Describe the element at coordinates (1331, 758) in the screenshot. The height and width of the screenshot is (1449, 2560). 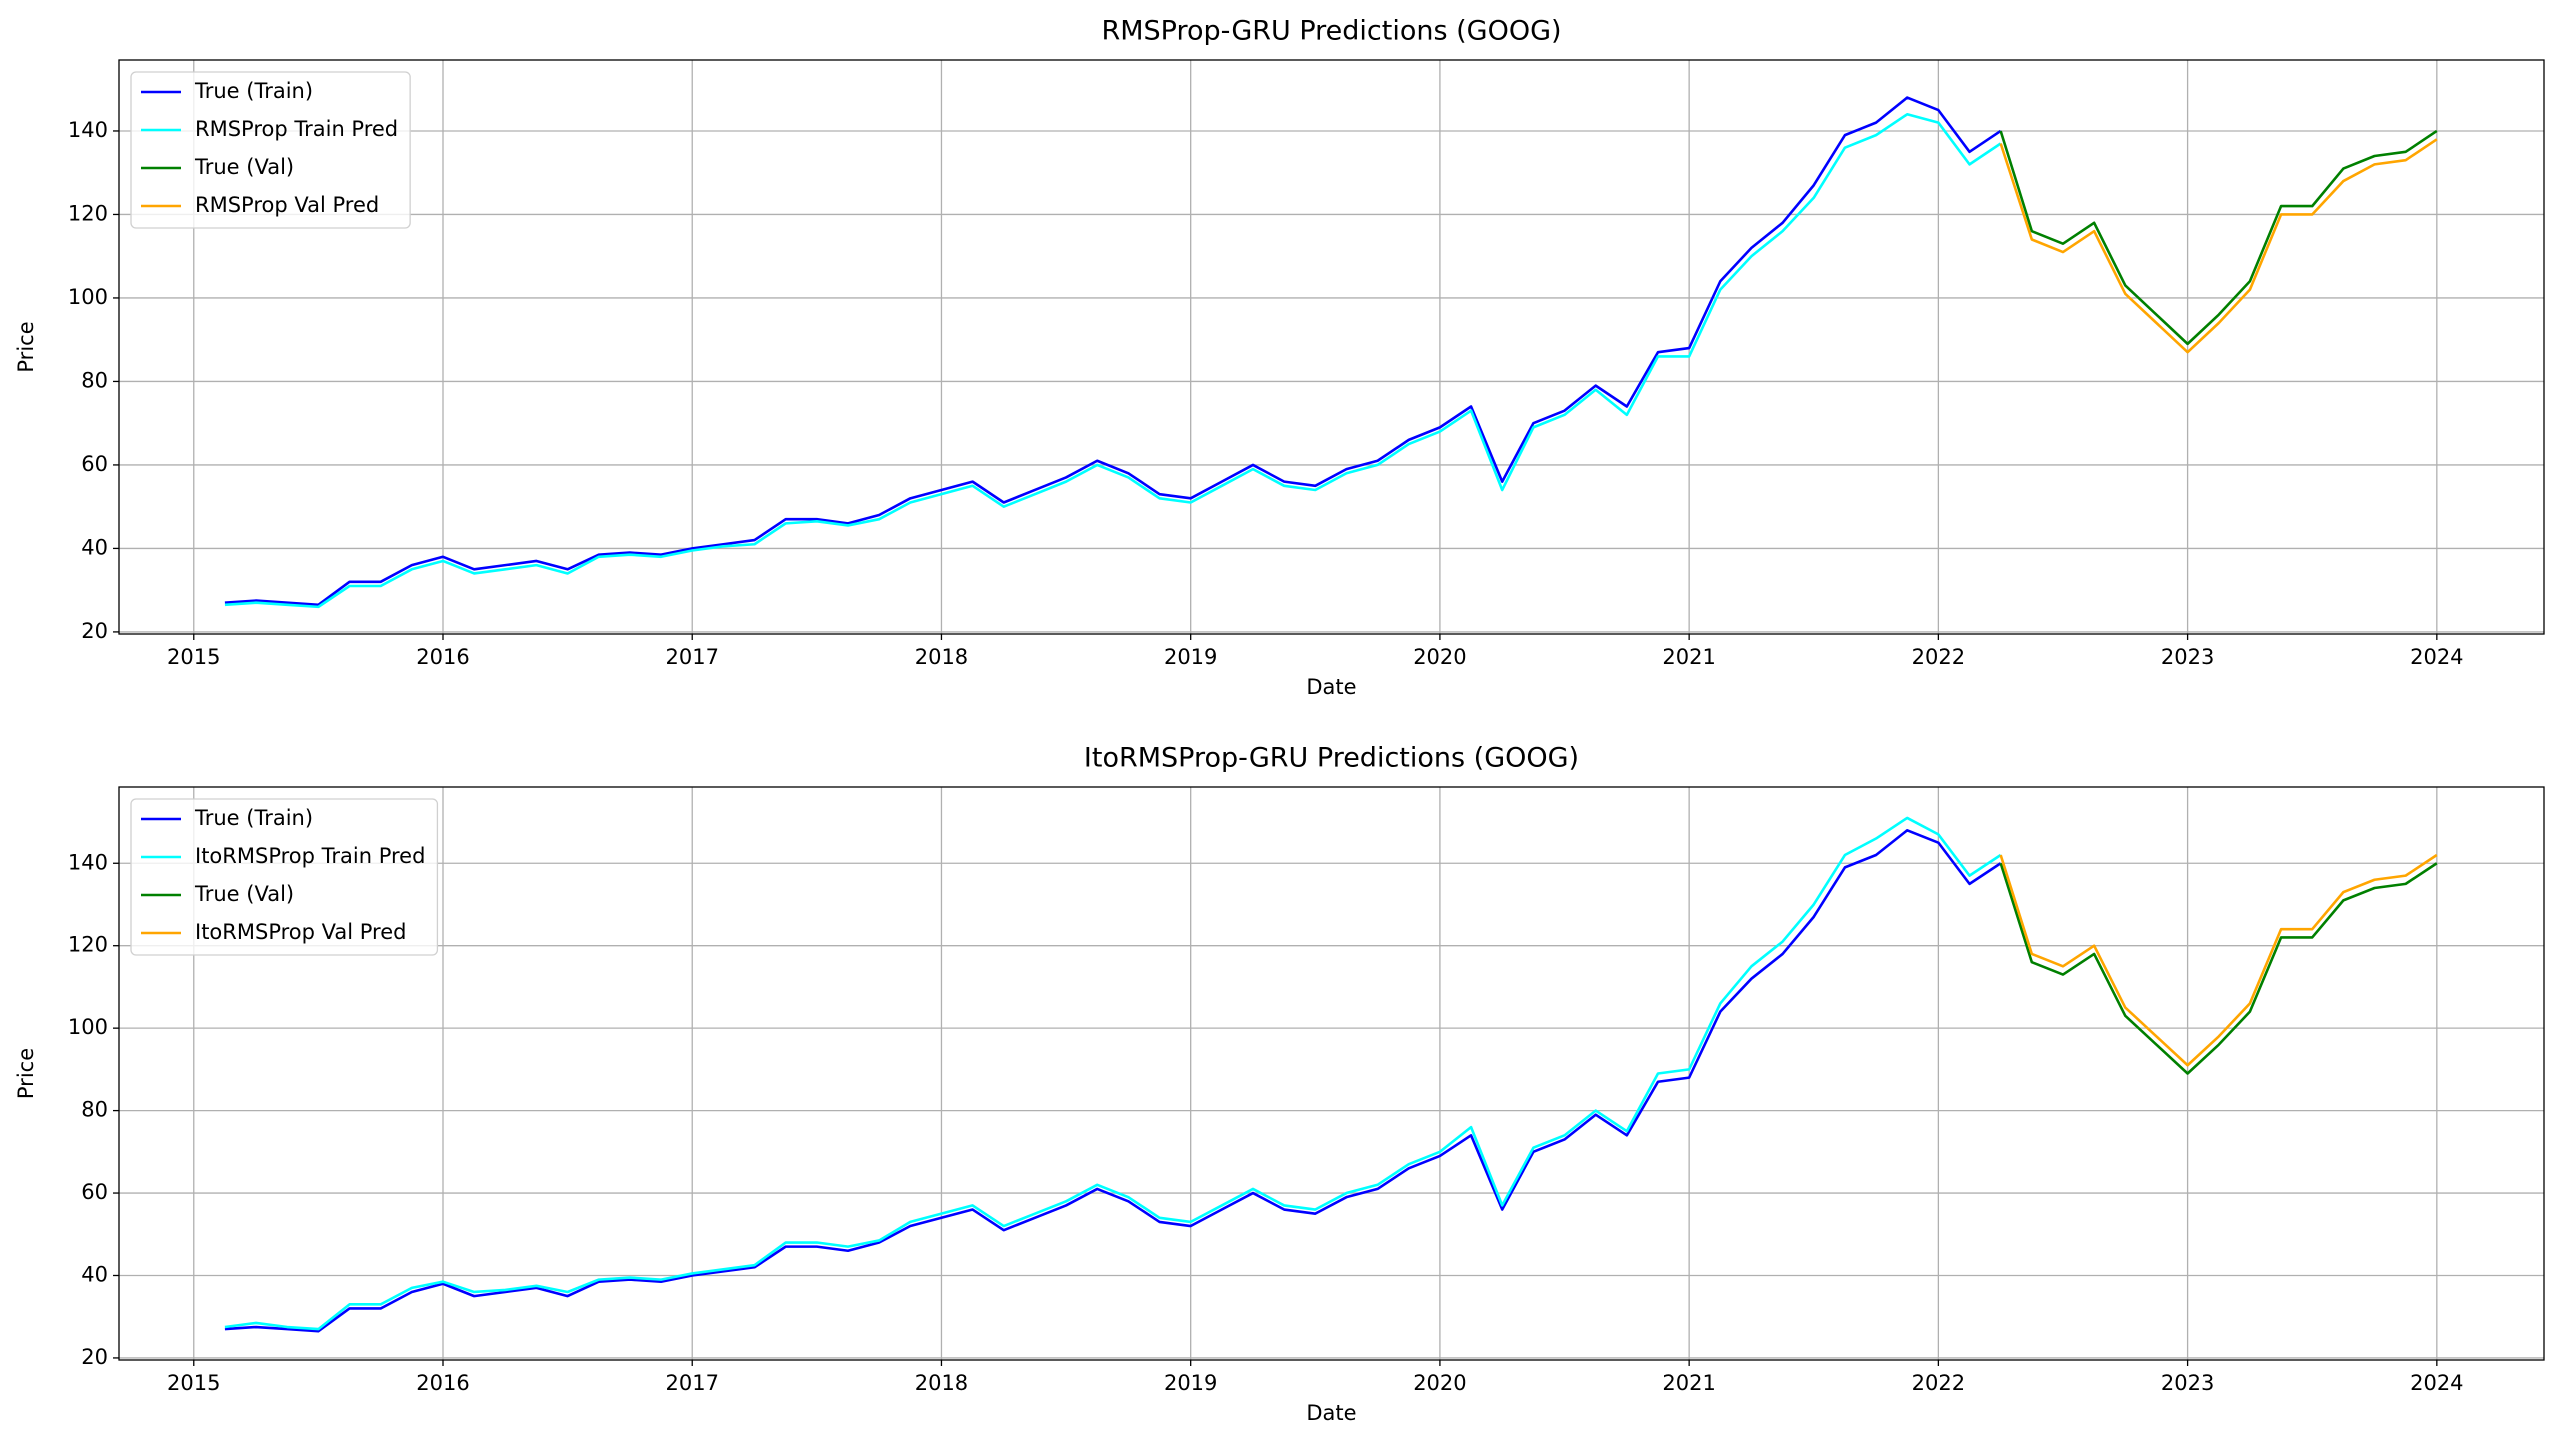
I see `chart-title: ItoRMSProp-GRU Predictions (GOOG)` at that location.